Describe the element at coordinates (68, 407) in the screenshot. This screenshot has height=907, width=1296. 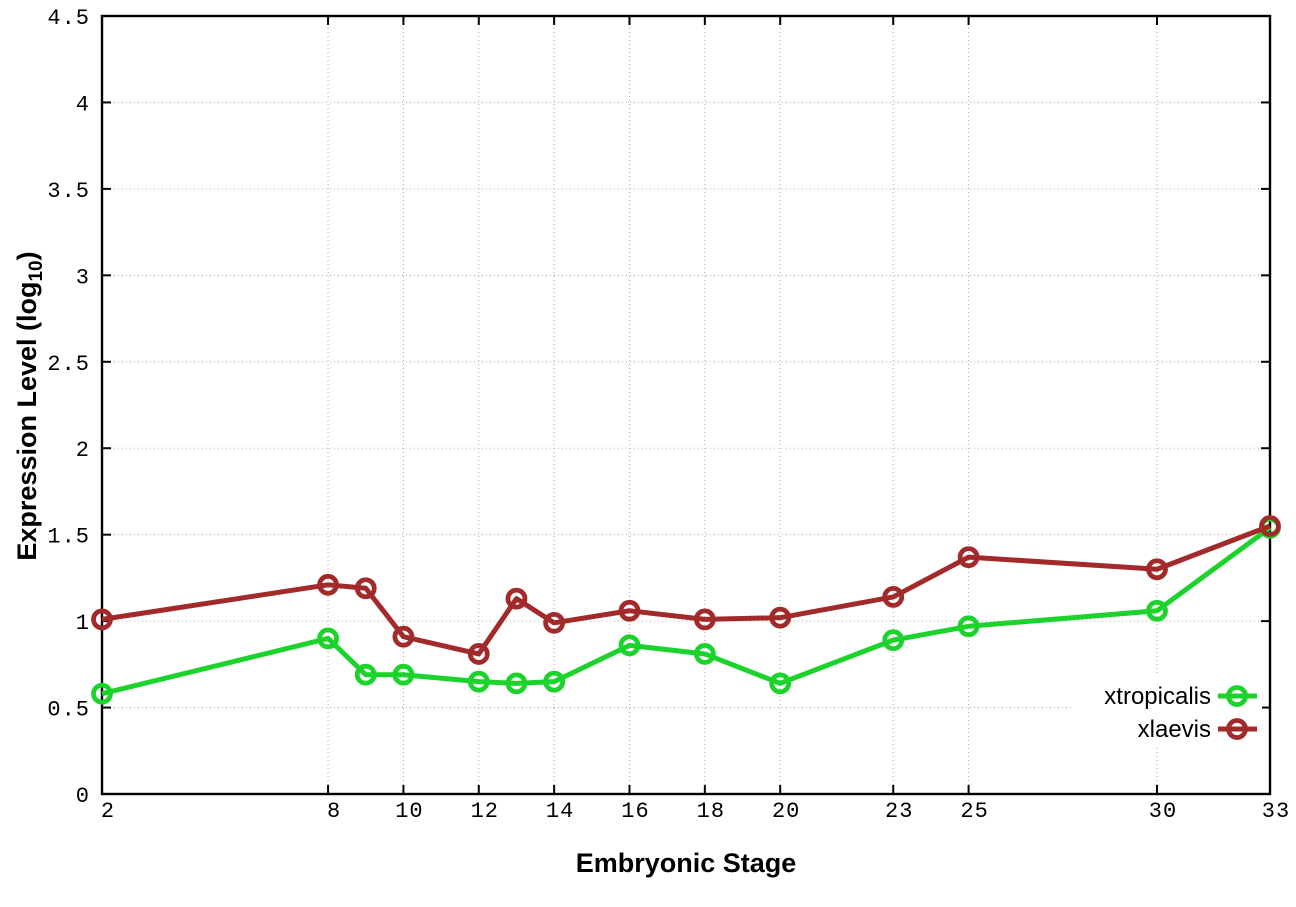
I see `y-tick-labels: 0 0.5 1 1.5 2 2.5 3 3.5 4 4.5` at that location.